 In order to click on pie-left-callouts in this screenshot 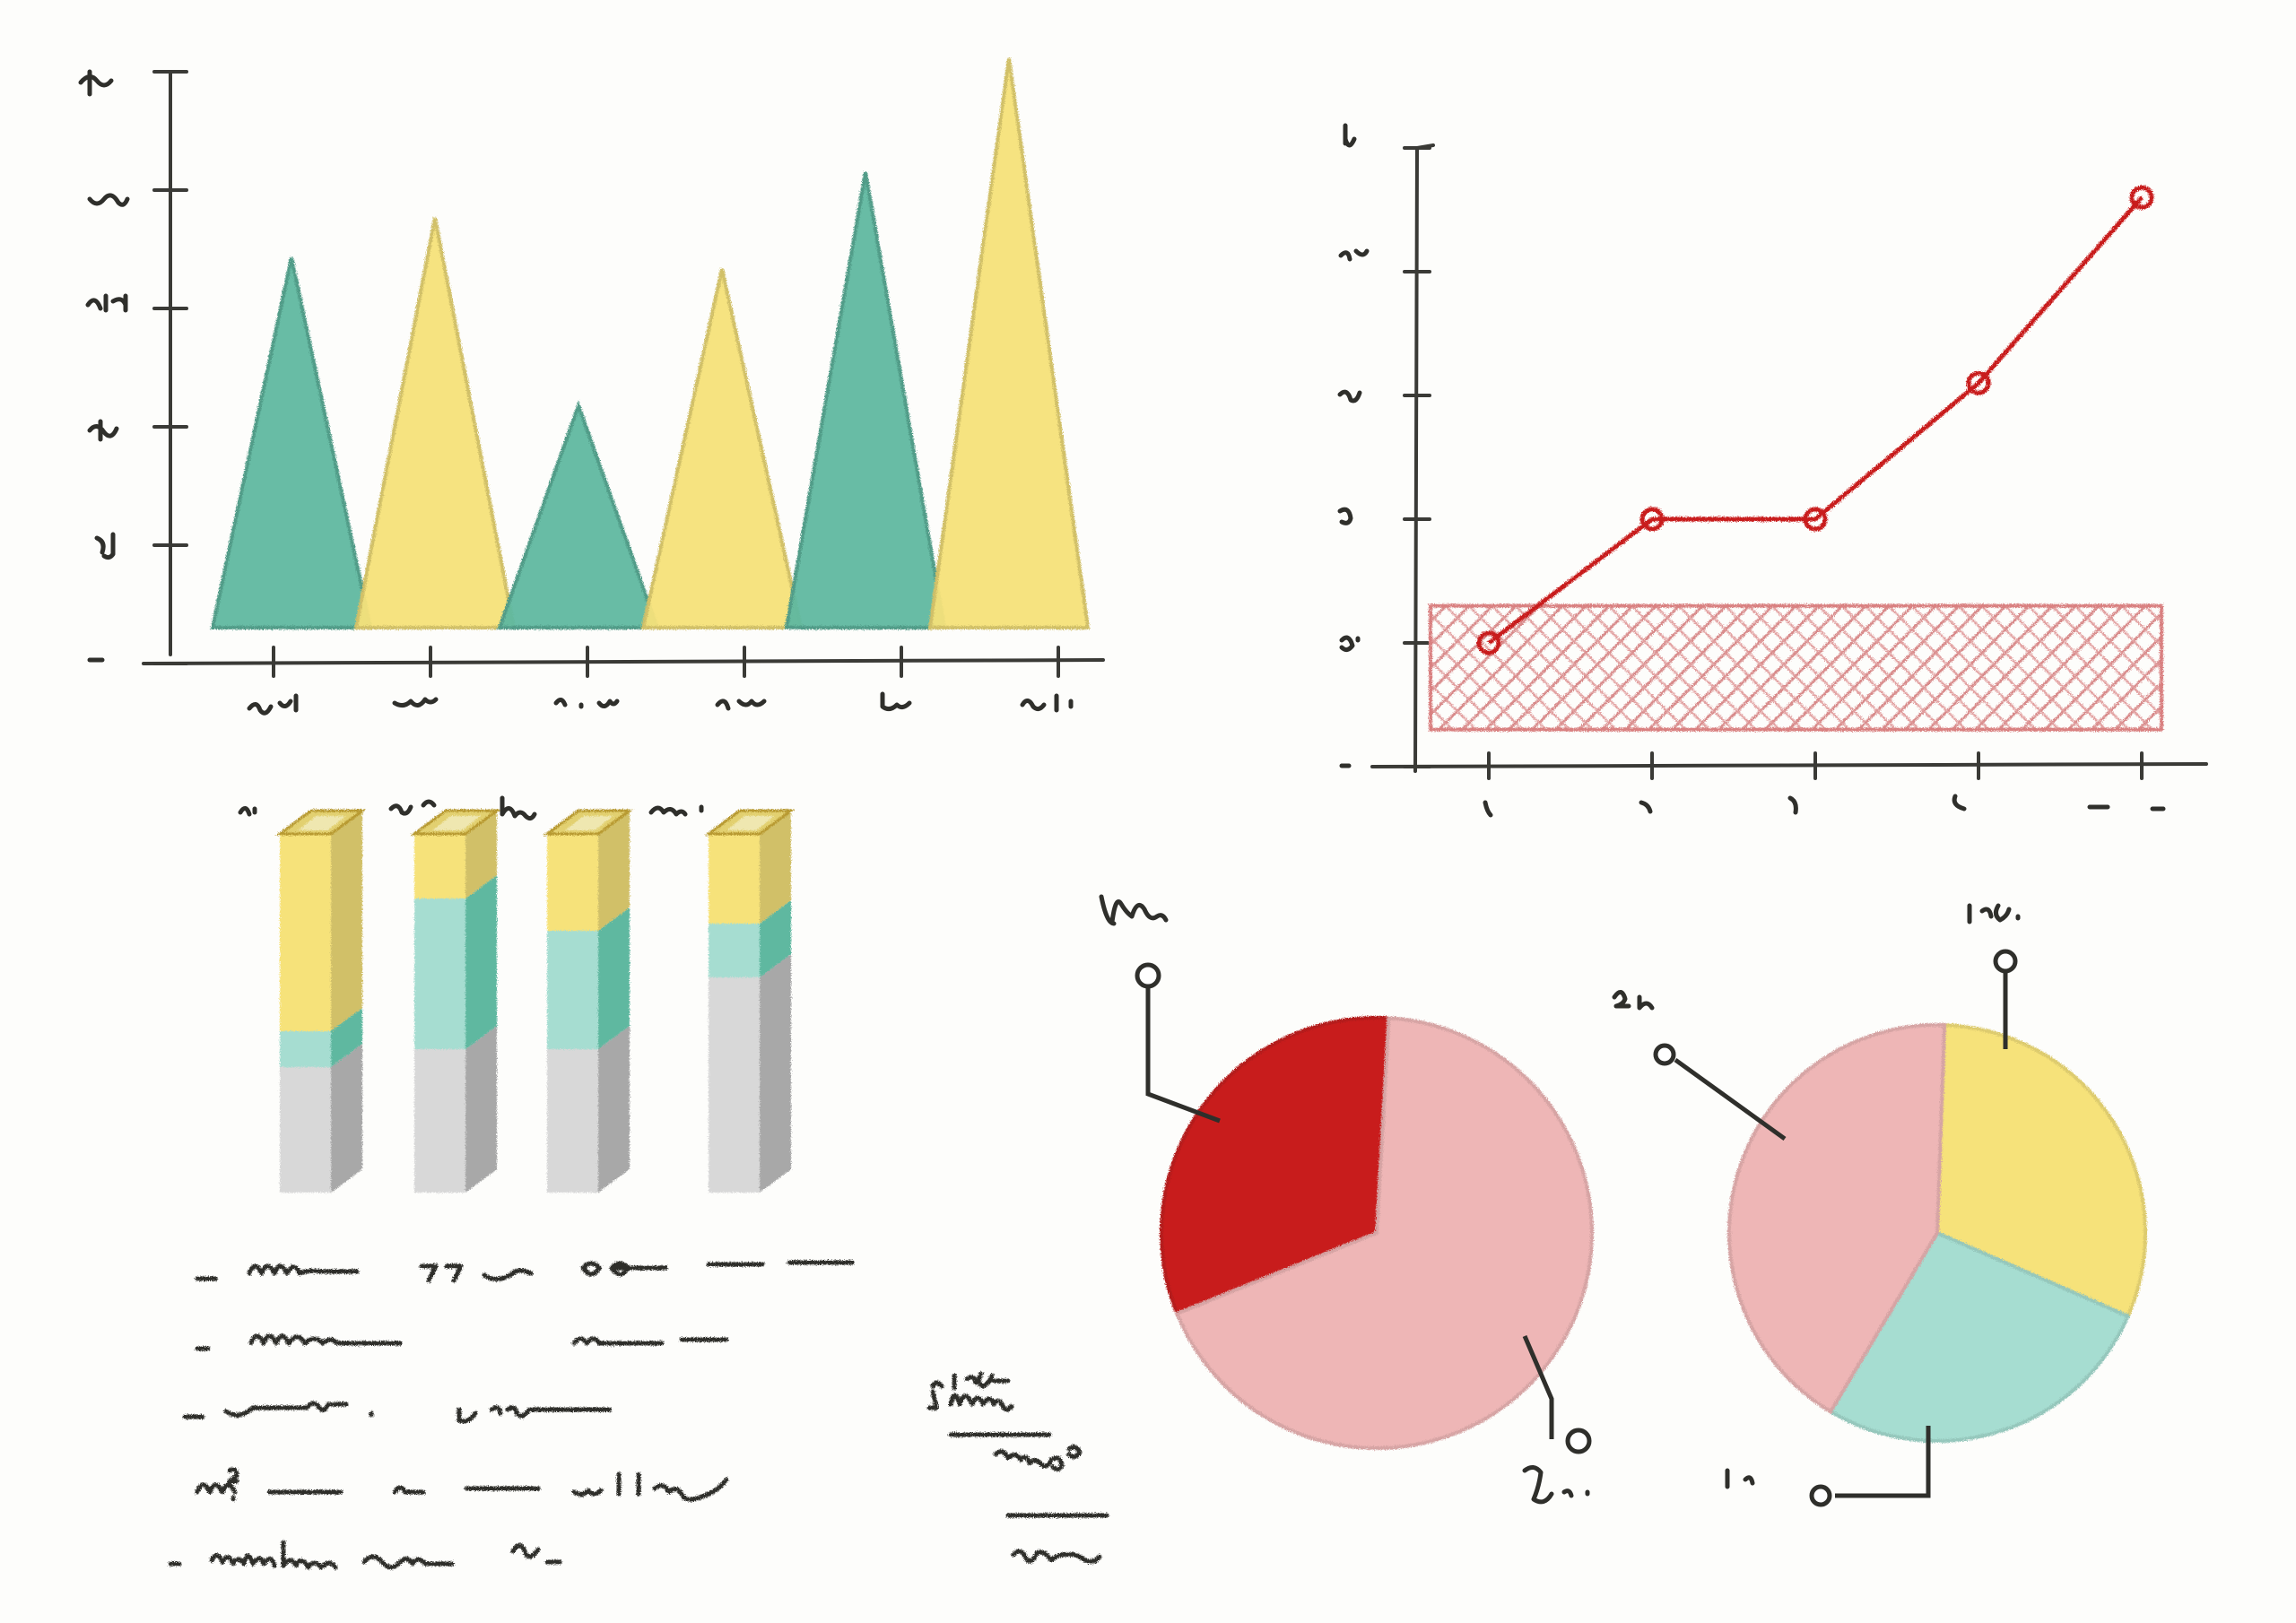, I will do `click(1345, 1199)`.